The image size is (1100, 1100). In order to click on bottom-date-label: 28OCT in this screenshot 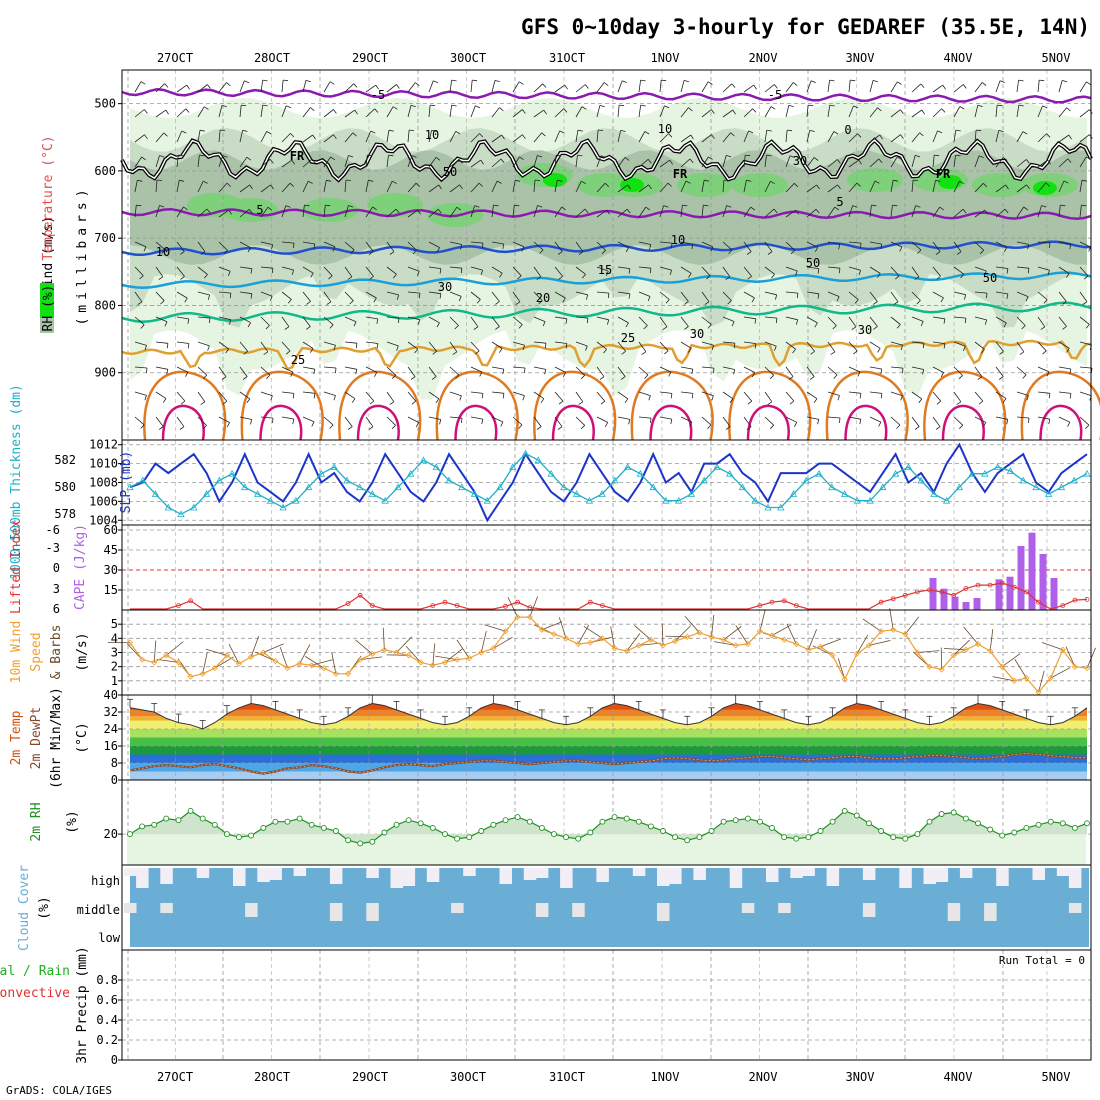, I will do `click(272, 1077)`.